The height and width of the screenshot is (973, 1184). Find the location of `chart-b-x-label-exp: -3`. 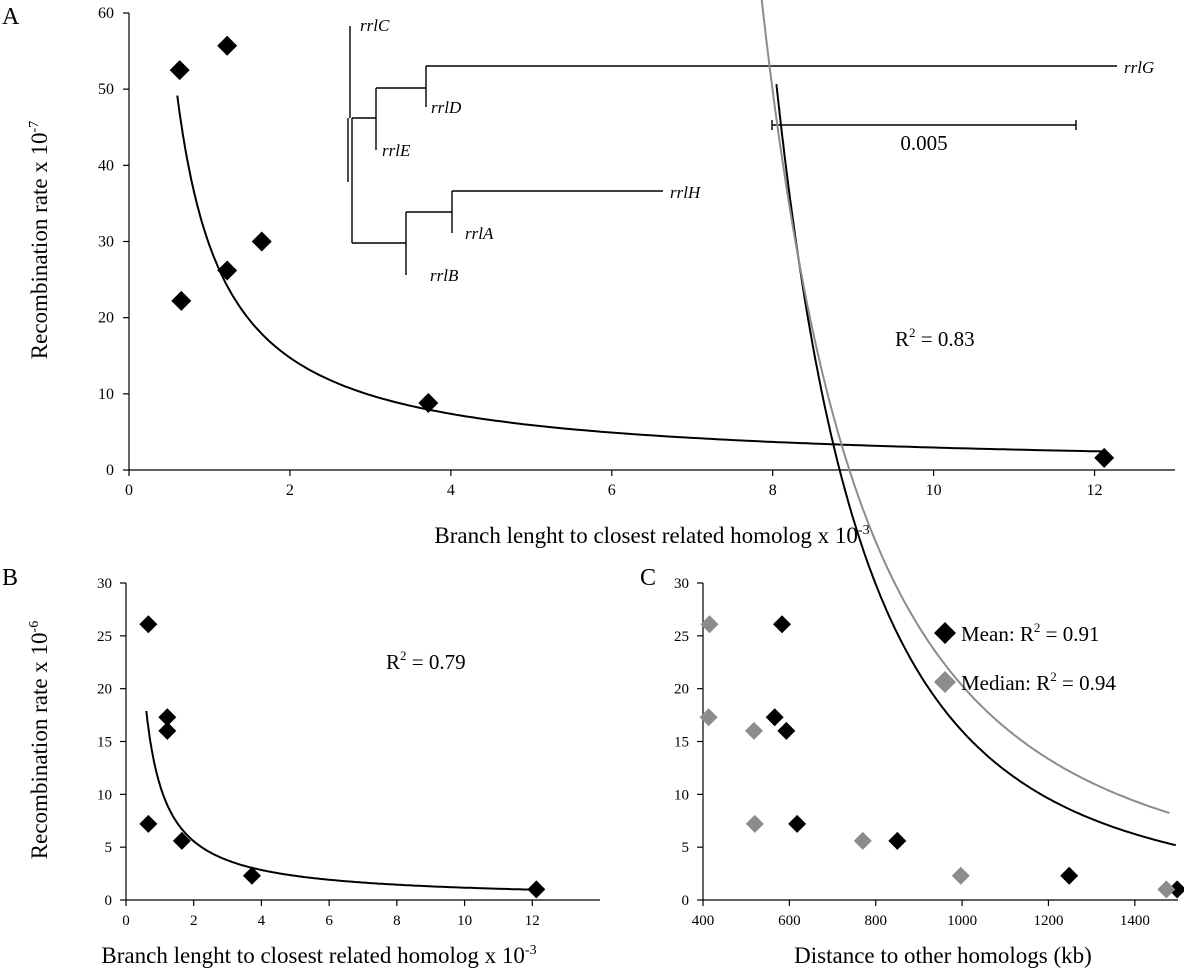

chart-b-x-label-exp: -3 is located at coordinates (531, 950).